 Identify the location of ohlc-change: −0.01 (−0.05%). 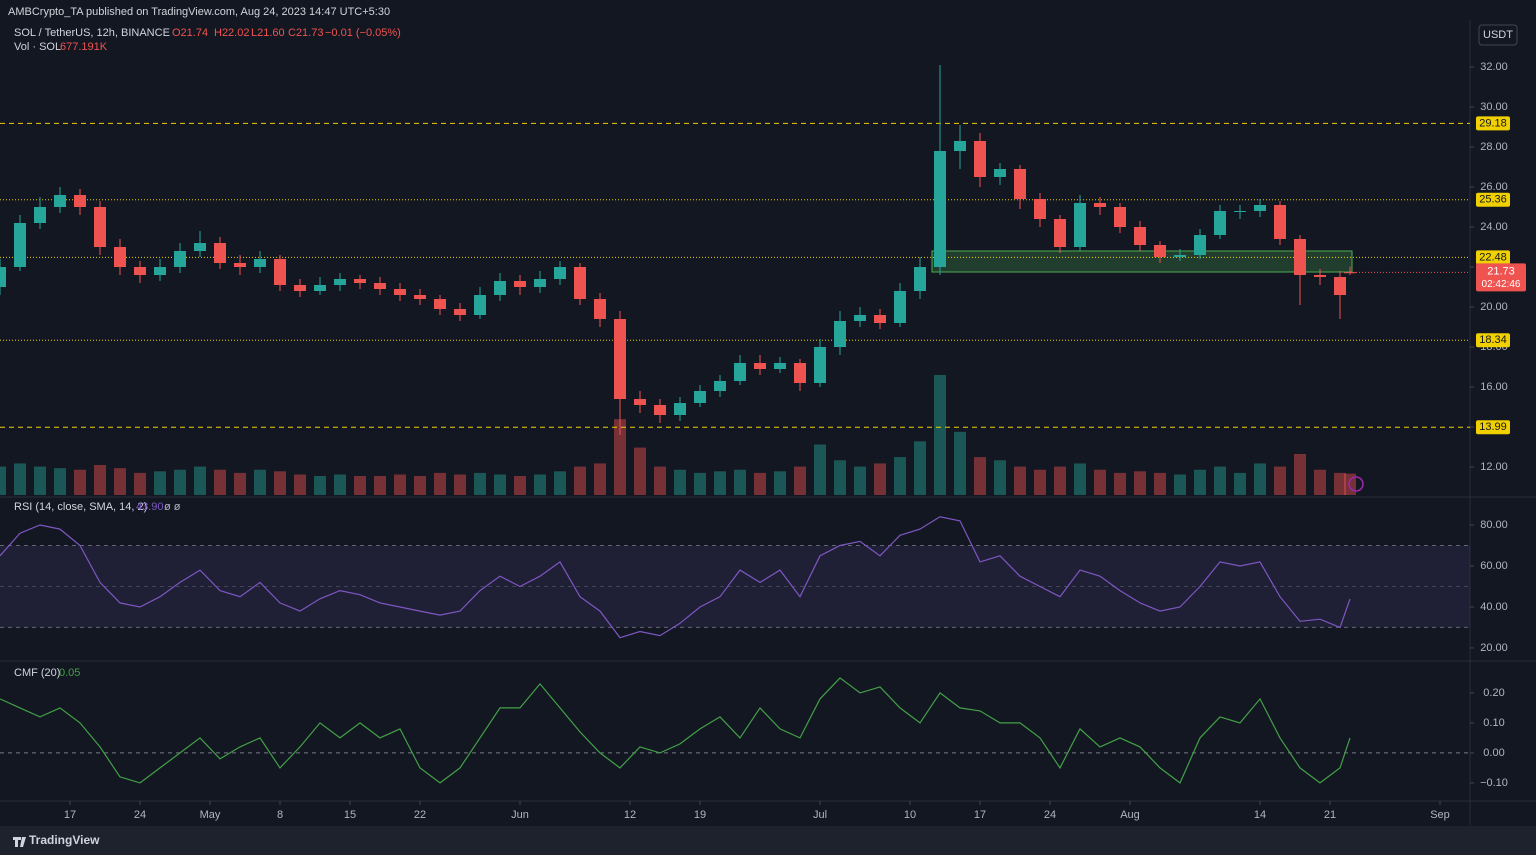
(363, 33).